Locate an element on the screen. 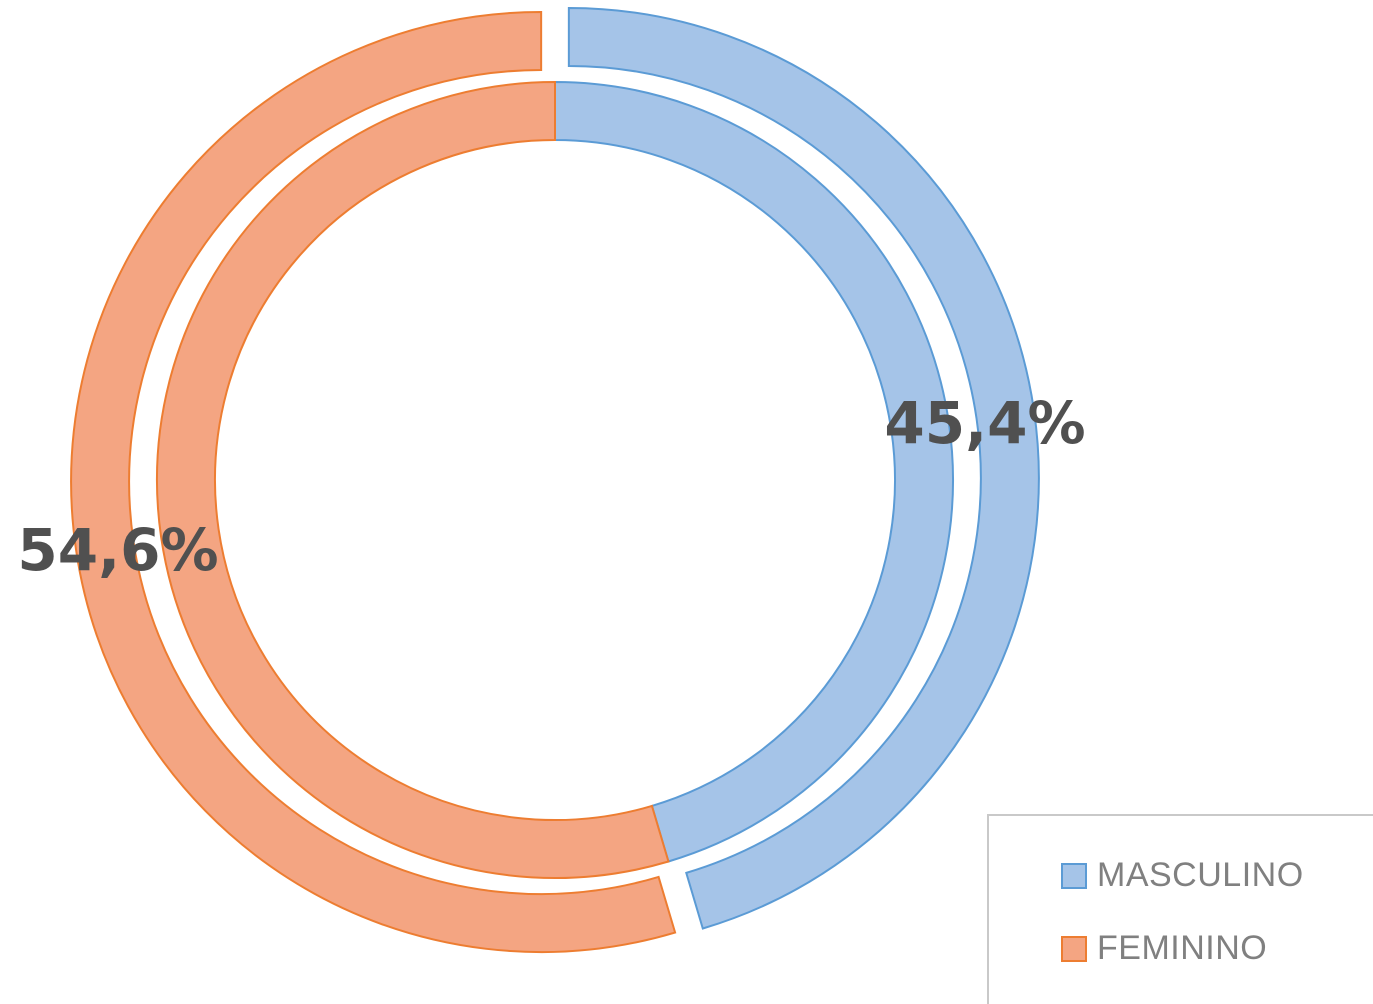 This screenshot has height=1004, width=1373. legend-label-feminino: FEMININO is located at coordinates (1182, 948).